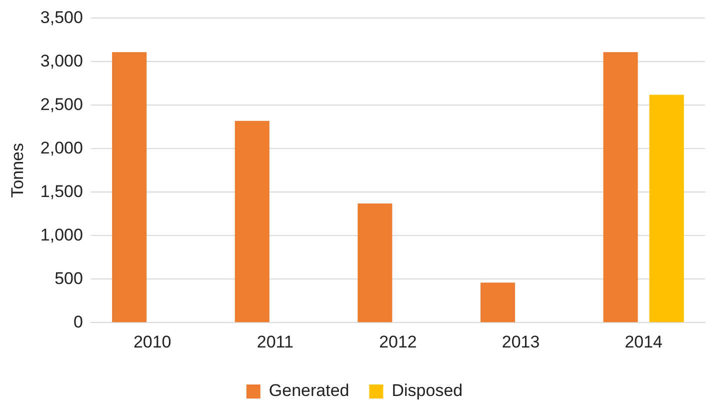 The height and width of the screenshot is (410, 717). I want to click on x-tick-label: 2010, so click(152, 342).